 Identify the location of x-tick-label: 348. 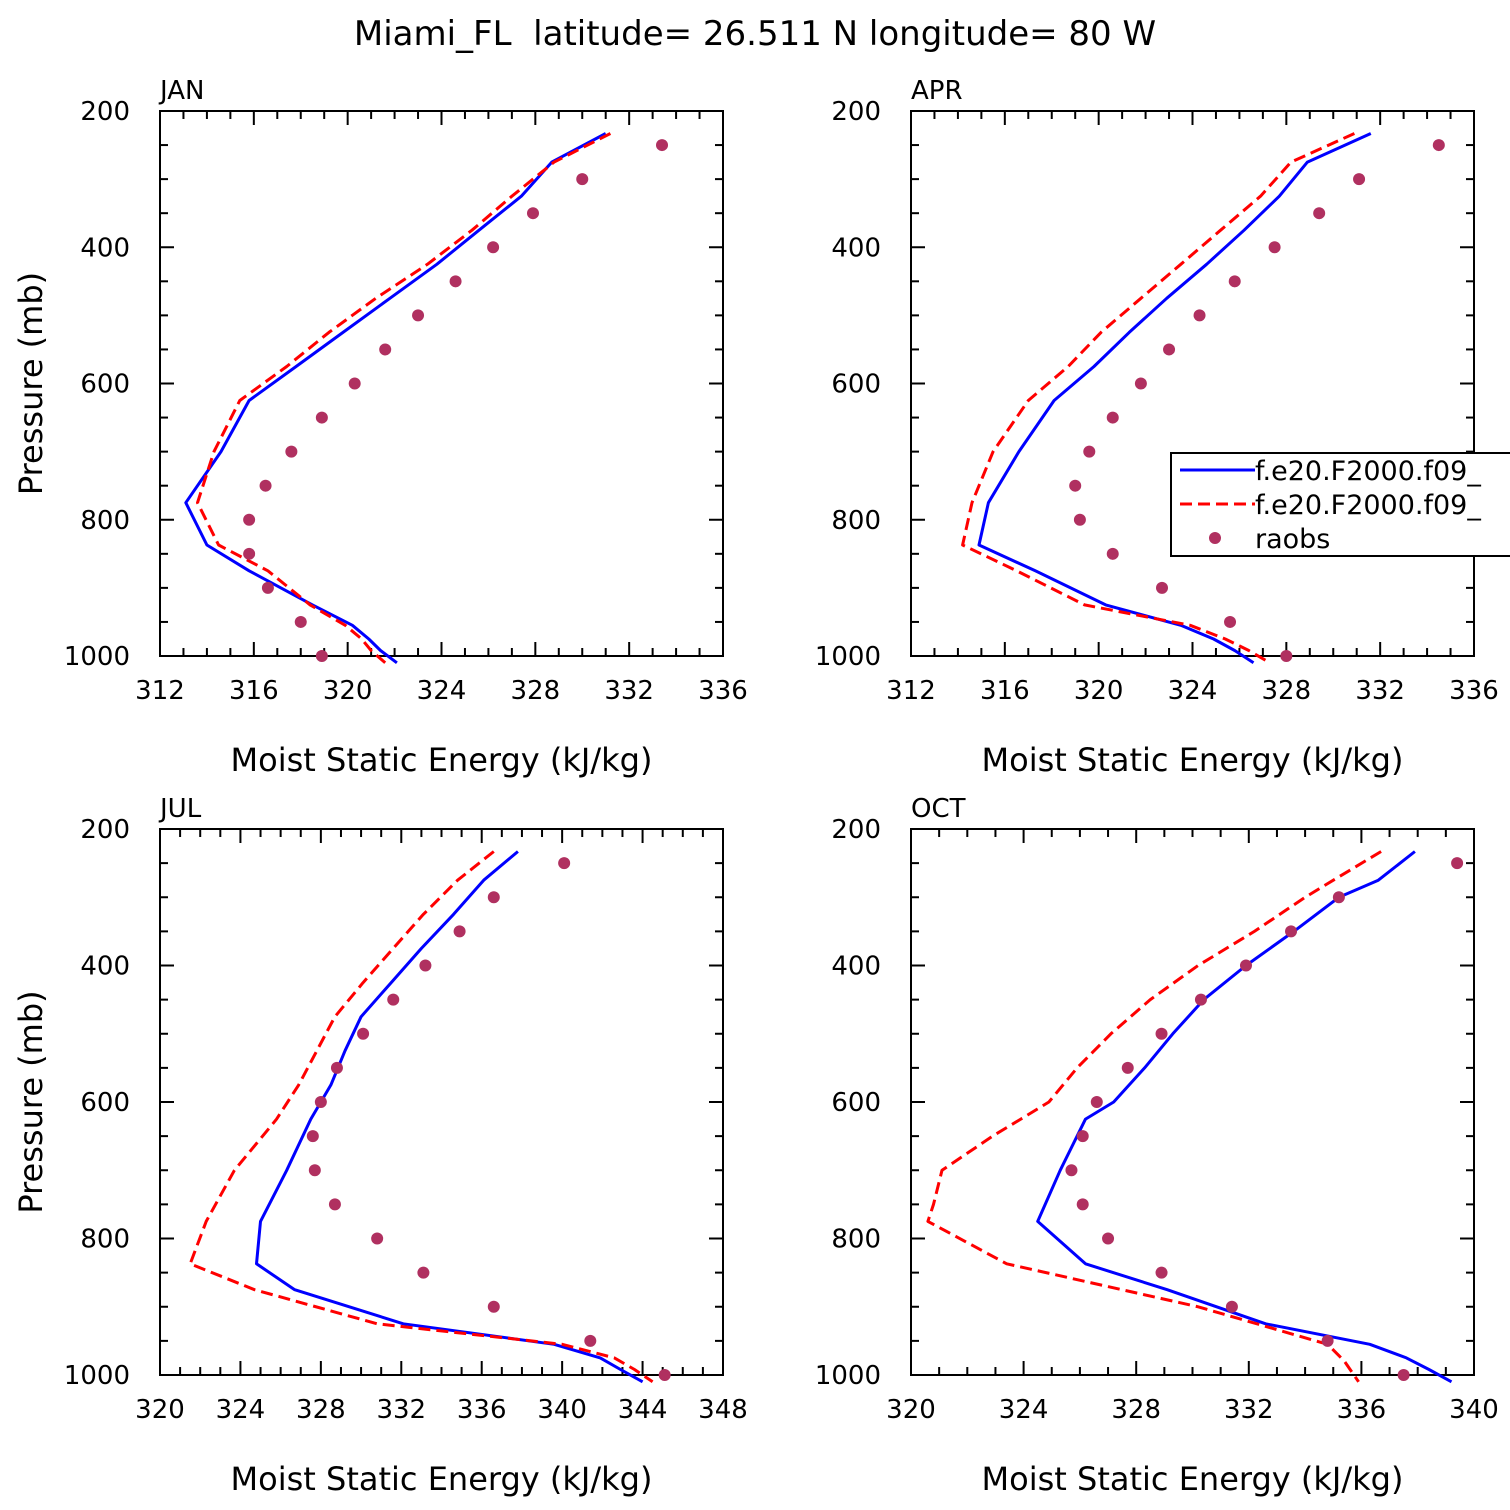
(723, 1410).